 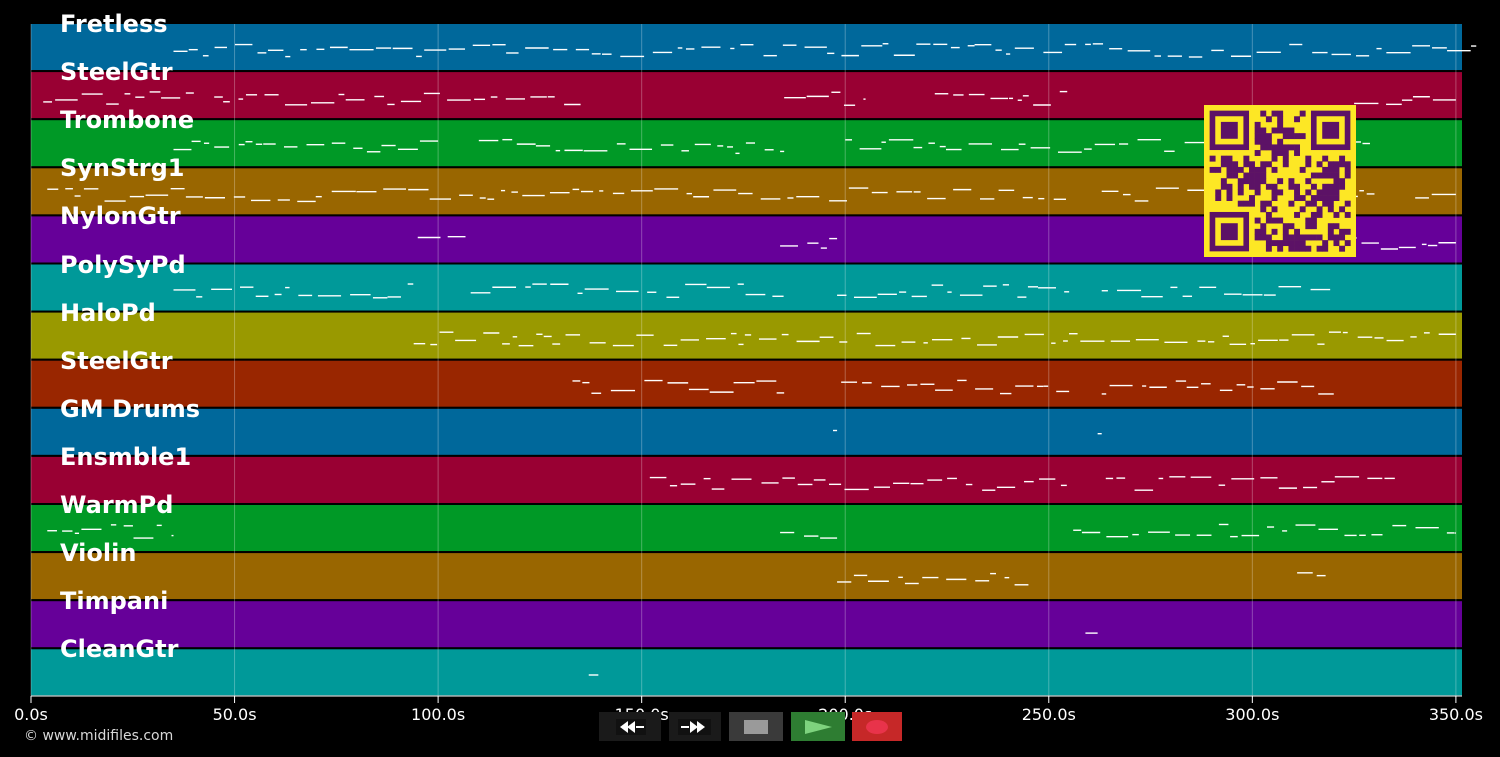 I want to click on stop-button, so click(x=756, y=726).